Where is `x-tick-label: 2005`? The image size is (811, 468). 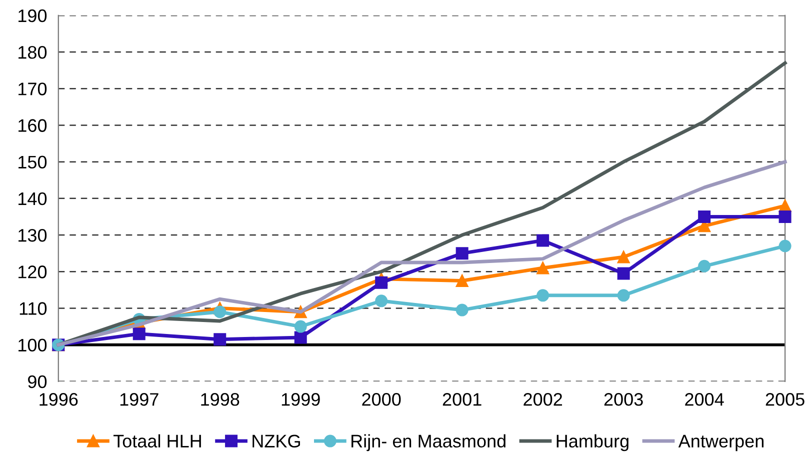 x-tick-label: 2005 is located at coordinates (785, 399).